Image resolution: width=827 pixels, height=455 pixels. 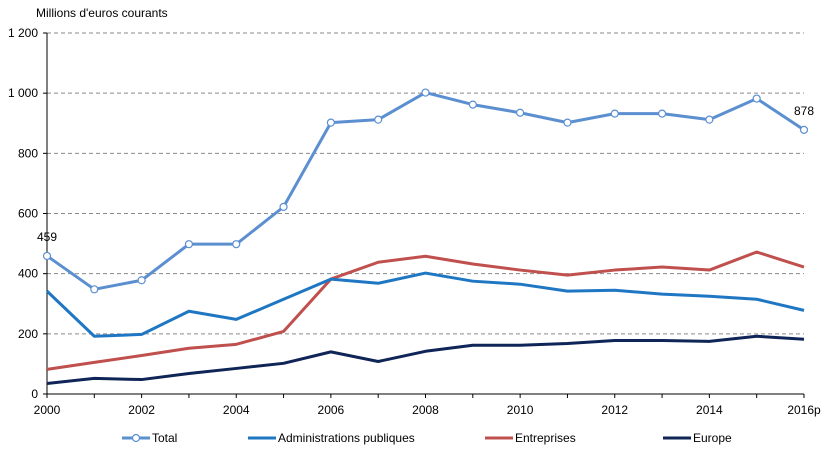 What do you see at coordinates (236, 410) in the screenshot?
I see `x-tick-label: 2004` at bounding box center [236, 410].